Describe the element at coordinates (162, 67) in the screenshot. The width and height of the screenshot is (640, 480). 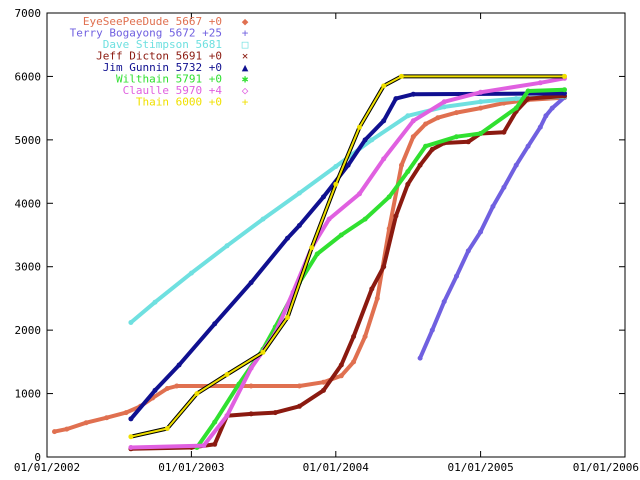
I see `legend-entry-label: Jim Gunnin 5732 +0` at that location.